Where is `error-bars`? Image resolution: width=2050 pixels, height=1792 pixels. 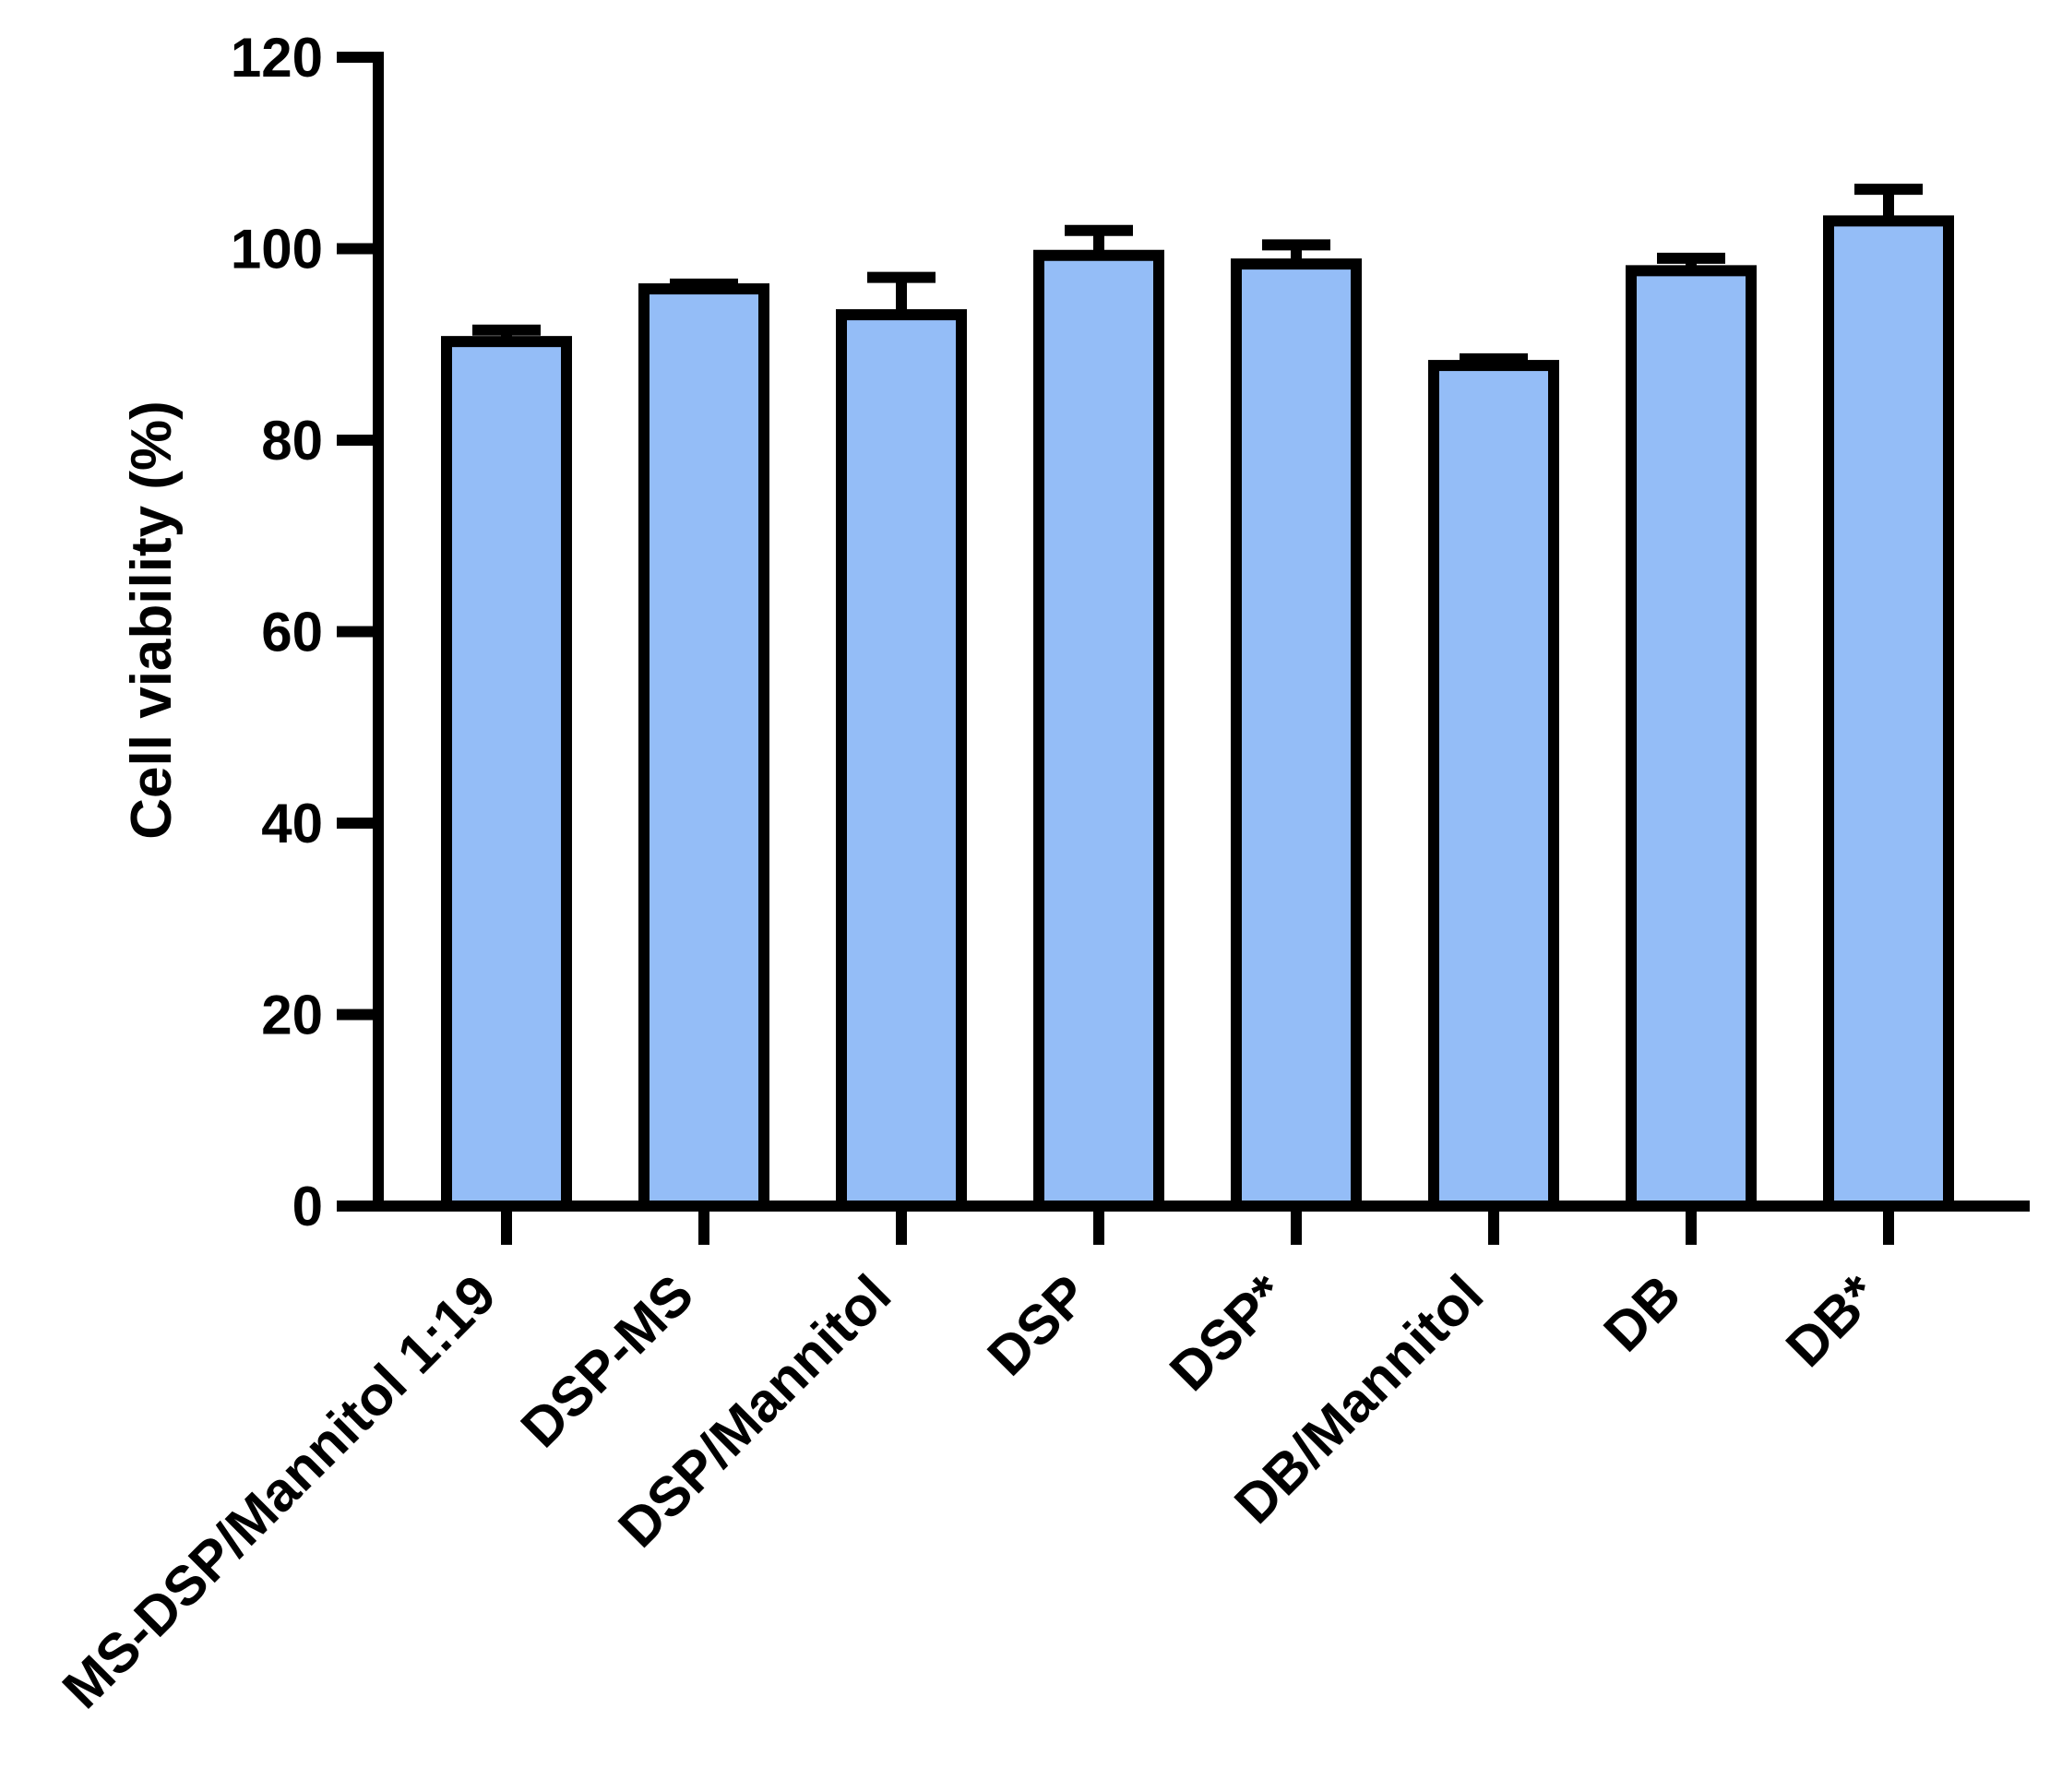
error-bars is located at coordinates (1197, 275).